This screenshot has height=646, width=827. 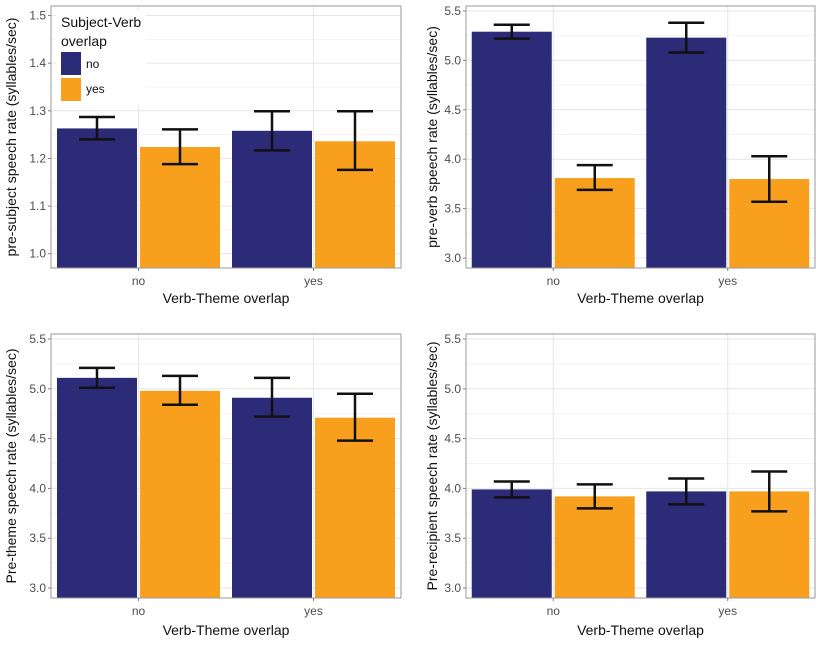 What do you see at coordinates (37, 254) in the screenshot?
I see `y-tick-label: 1.0` at bounding box center [37, 254].